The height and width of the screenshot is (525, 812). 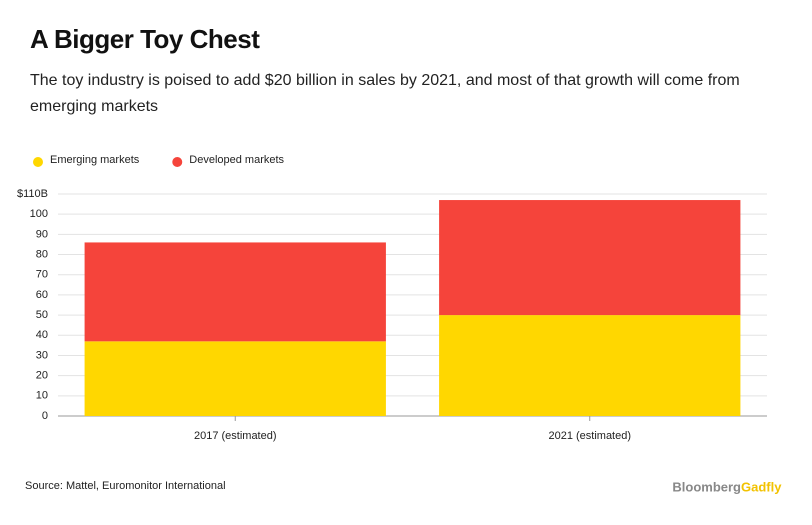 I want to click on logo-brand: Bloomberg, so click(x=706, y=486).